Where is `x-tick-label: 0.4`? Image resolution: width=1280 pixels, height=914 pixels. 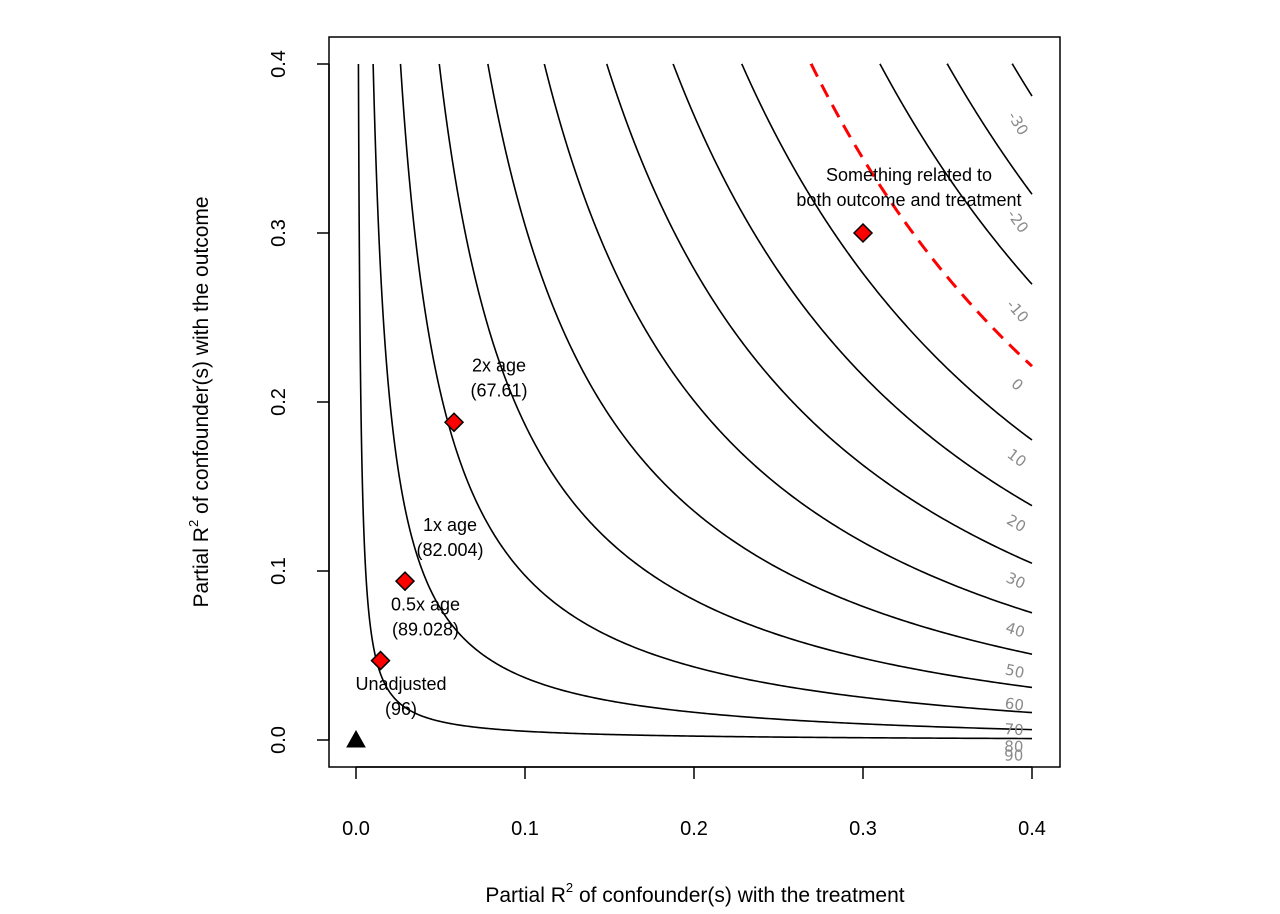 x-tick-label: 0.4 is located at coordinates (1032, 829).